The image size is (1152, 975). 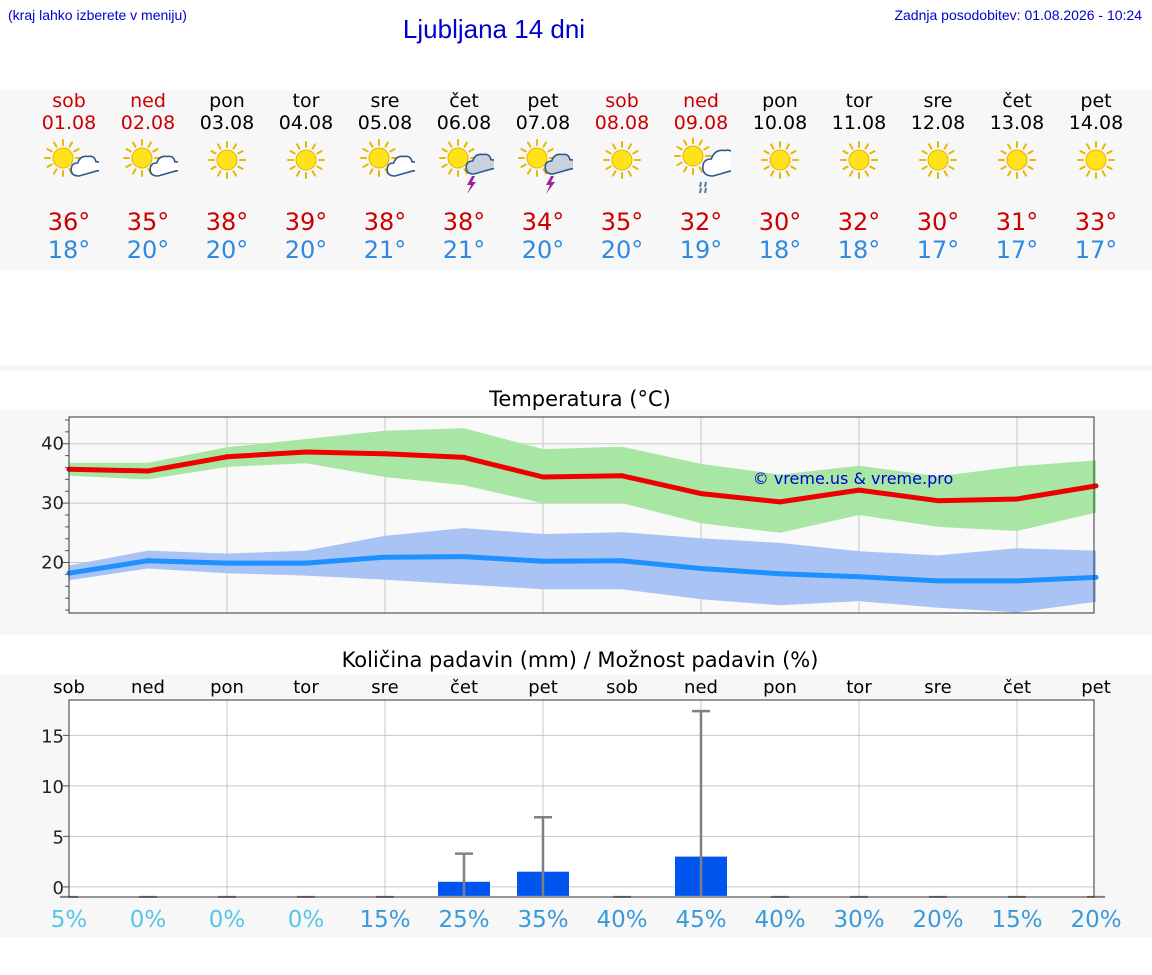 I want to click on sun-cloud-rain-icon, so click(x=702, y=166).